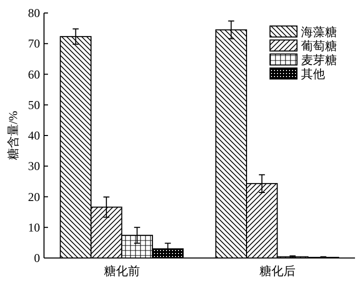 The image size is (360, 281). Describe the element at coordinates (13, 135) in the screenshot. I see `y-axis-title: 糖含量/%` at that location.